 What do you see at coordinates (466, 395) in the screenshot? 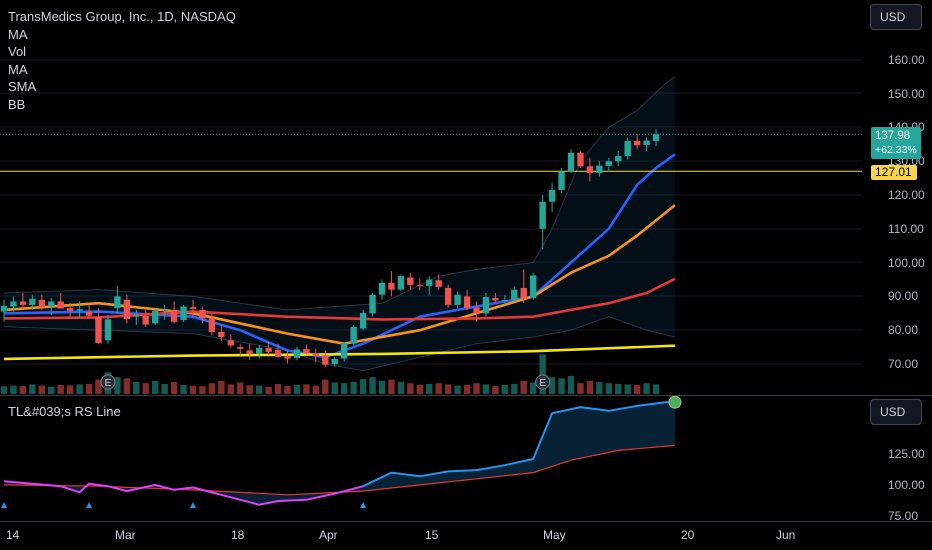
I see `pane-divider` at bounding box center [466, 395].